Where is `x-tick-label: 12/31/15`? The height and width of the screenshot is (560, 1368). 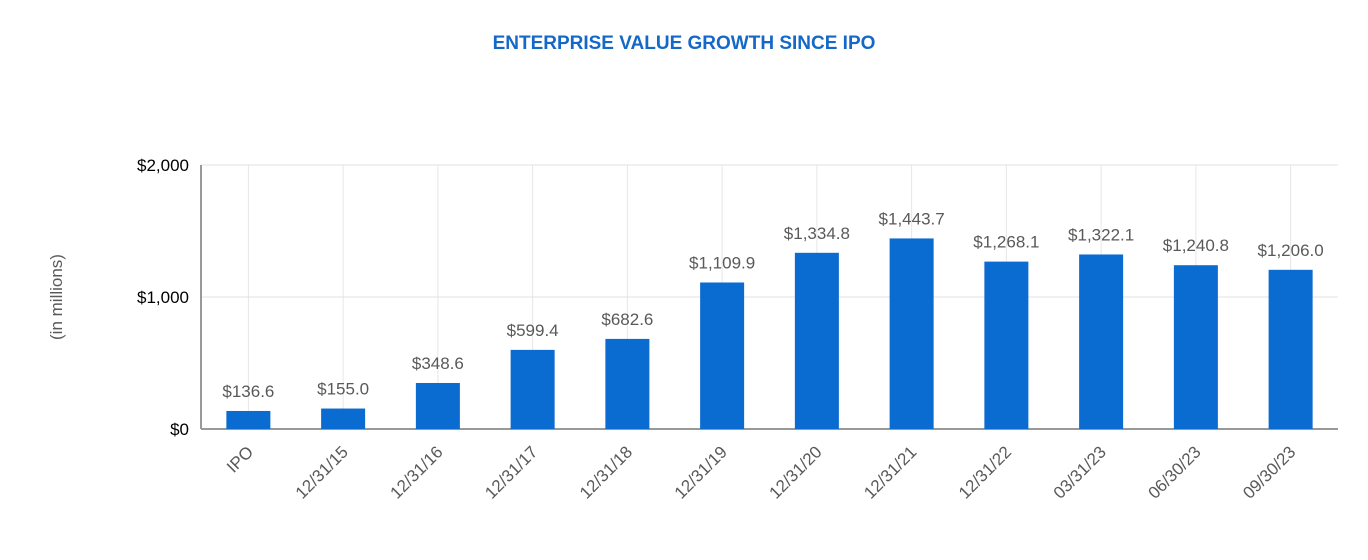
x-tick-label: 12/31/15 is located at coordinates (322, 472).